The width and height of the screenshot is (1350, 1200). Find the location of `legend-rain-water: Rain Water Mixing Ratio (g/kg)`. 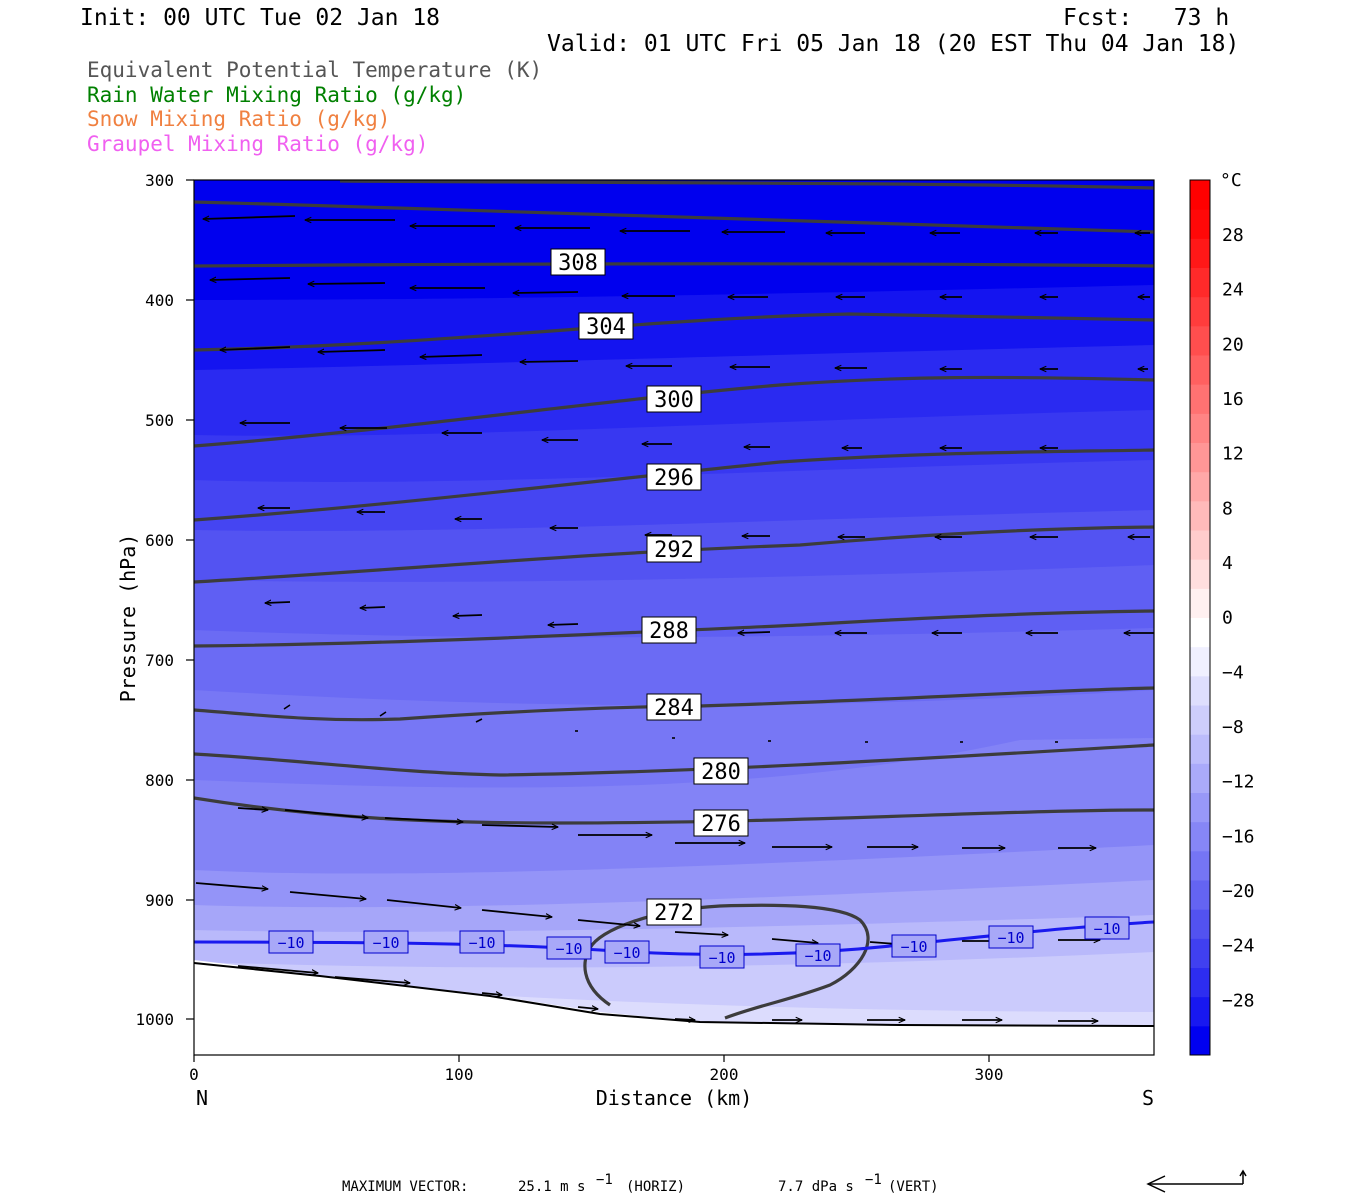

legend-rain-water: Rain Water Mixing Ratio (g/kg) is located at coordinates (277, 95).